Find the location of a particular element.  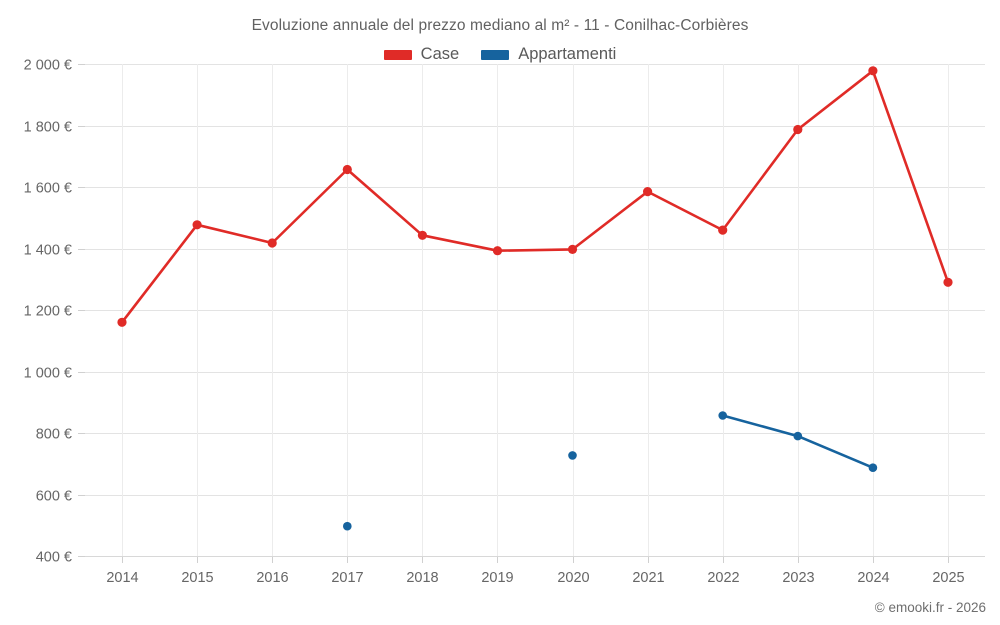

data-point-appartamenti-2020 is located at coordinates (572, 455).